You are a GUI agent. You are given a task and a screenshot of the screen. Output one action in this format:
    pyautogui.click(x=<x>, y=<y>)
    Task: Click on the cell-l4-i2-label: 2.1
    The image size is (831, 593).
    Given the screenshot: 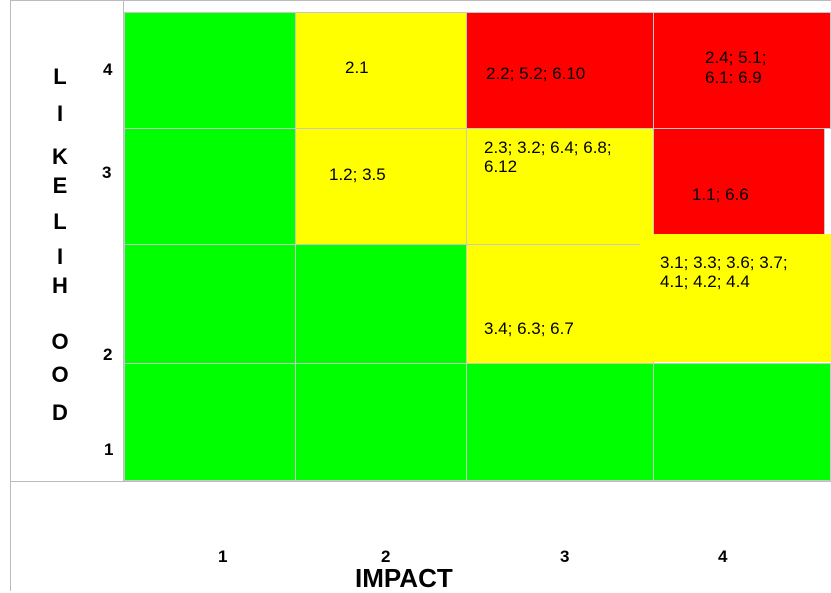 What is the action you would take?
    pyautogui.click(x=357, y=67)
    